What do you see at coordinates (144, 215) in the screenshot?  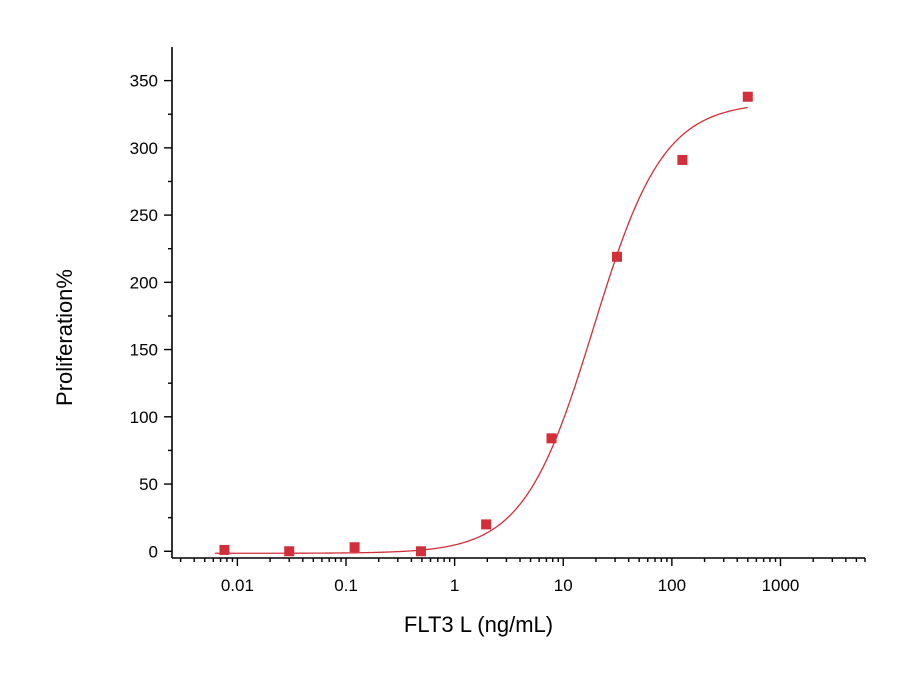 I see `y-tick-label: 250` at bounding box center [144, 215].